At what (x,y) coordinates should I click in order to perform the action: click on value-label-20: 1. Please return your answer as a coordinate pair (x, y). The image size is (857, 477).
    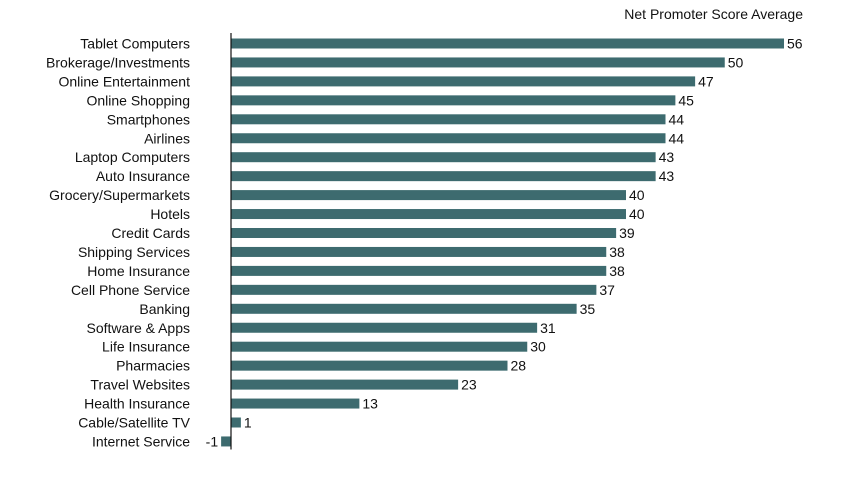
    Looking at the image, I should click on (248, 423).